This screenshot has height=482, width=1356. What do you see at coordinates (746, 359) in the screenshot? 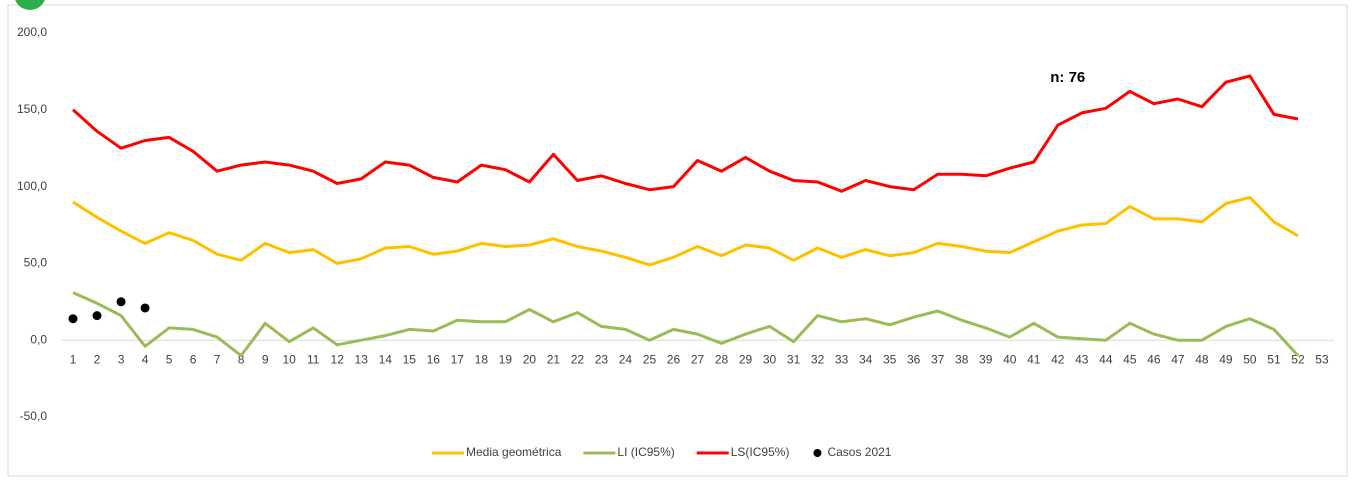
I see `x-tick-label: 29` at bounding box center [746, 359].